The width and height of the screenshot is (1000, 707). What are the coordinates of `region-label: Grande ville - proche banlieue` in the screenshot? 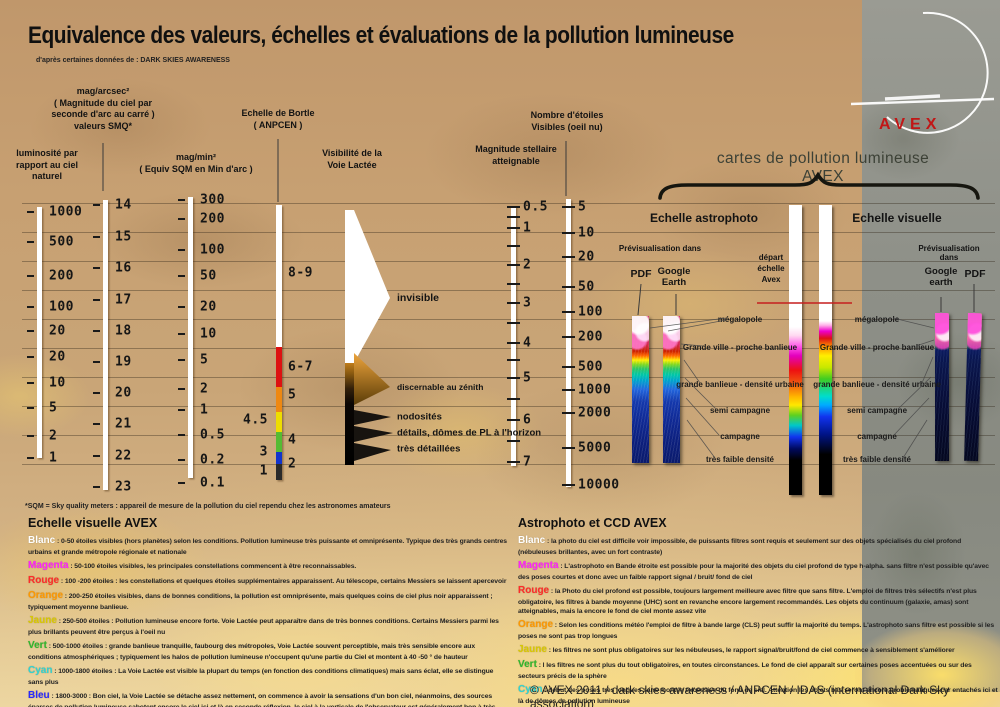 It's located at (877, 347).